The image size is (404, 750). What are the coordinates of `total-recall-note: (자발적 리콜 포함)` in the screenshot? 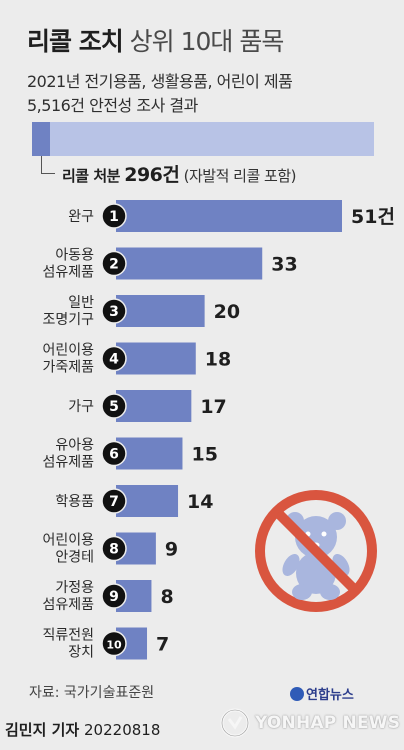 It's located at (240, 176).